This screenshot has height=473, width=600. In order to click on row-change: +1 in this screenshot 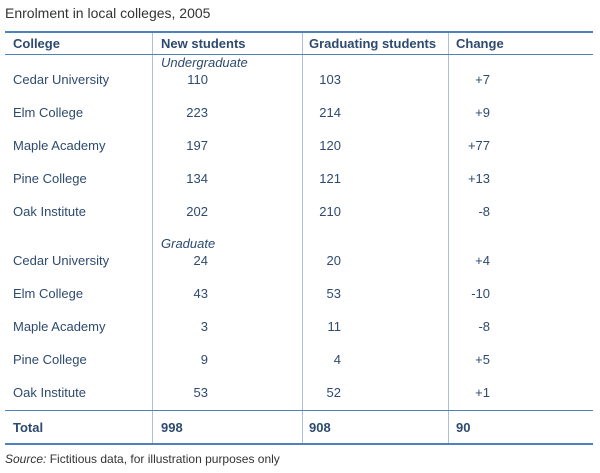, I will do `click(482, 392)`.